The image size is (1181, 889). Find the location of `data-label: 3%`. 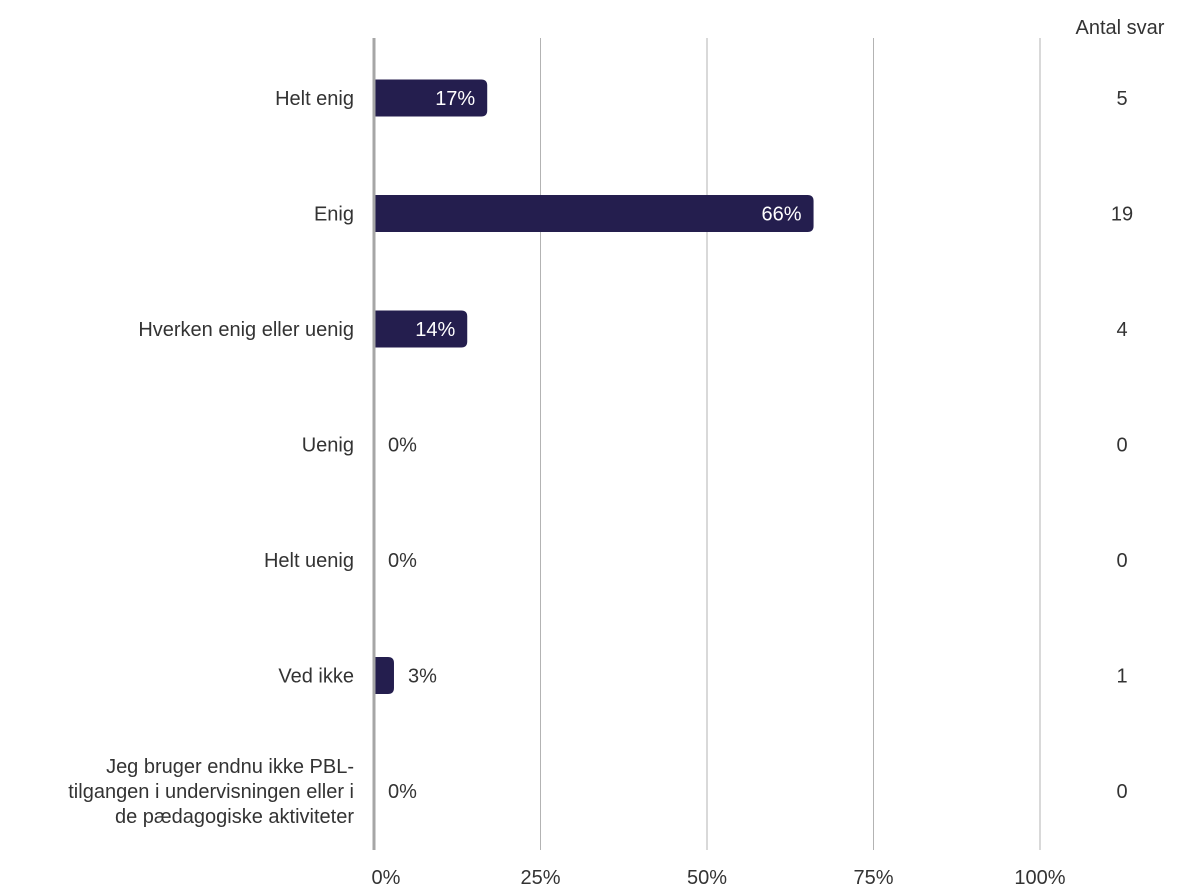

data-label: 3% is located at coordinates (422, 677).